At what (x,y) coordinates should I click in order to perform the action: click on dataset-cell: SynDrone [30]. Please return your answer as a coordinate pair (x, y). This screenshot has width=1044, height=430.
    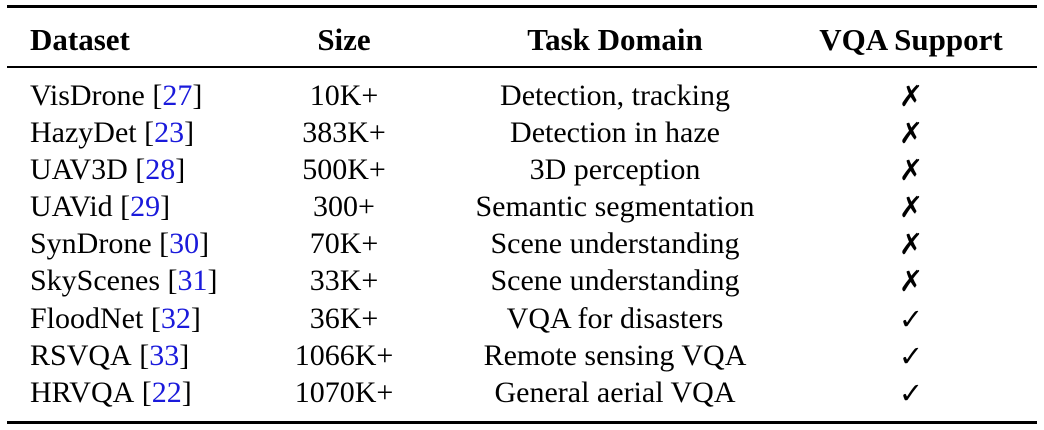
    Looking at the image, I should click on (120, 243).